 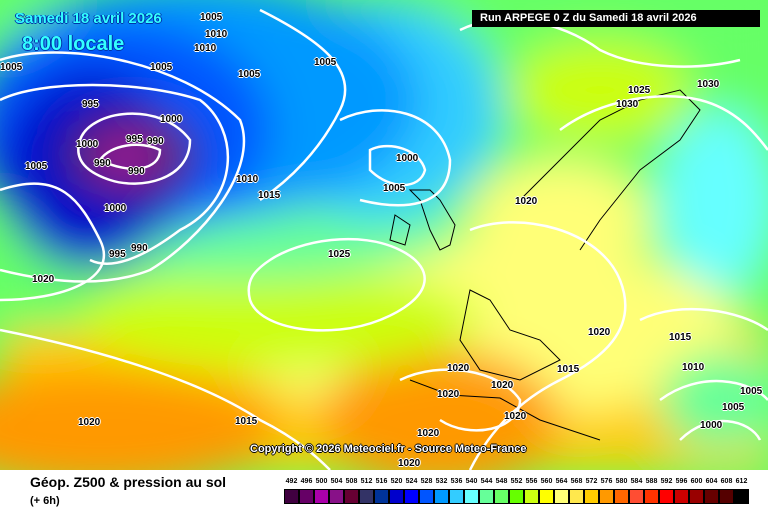 I want to click on legend-value: 600, so click(x=696, y=481).